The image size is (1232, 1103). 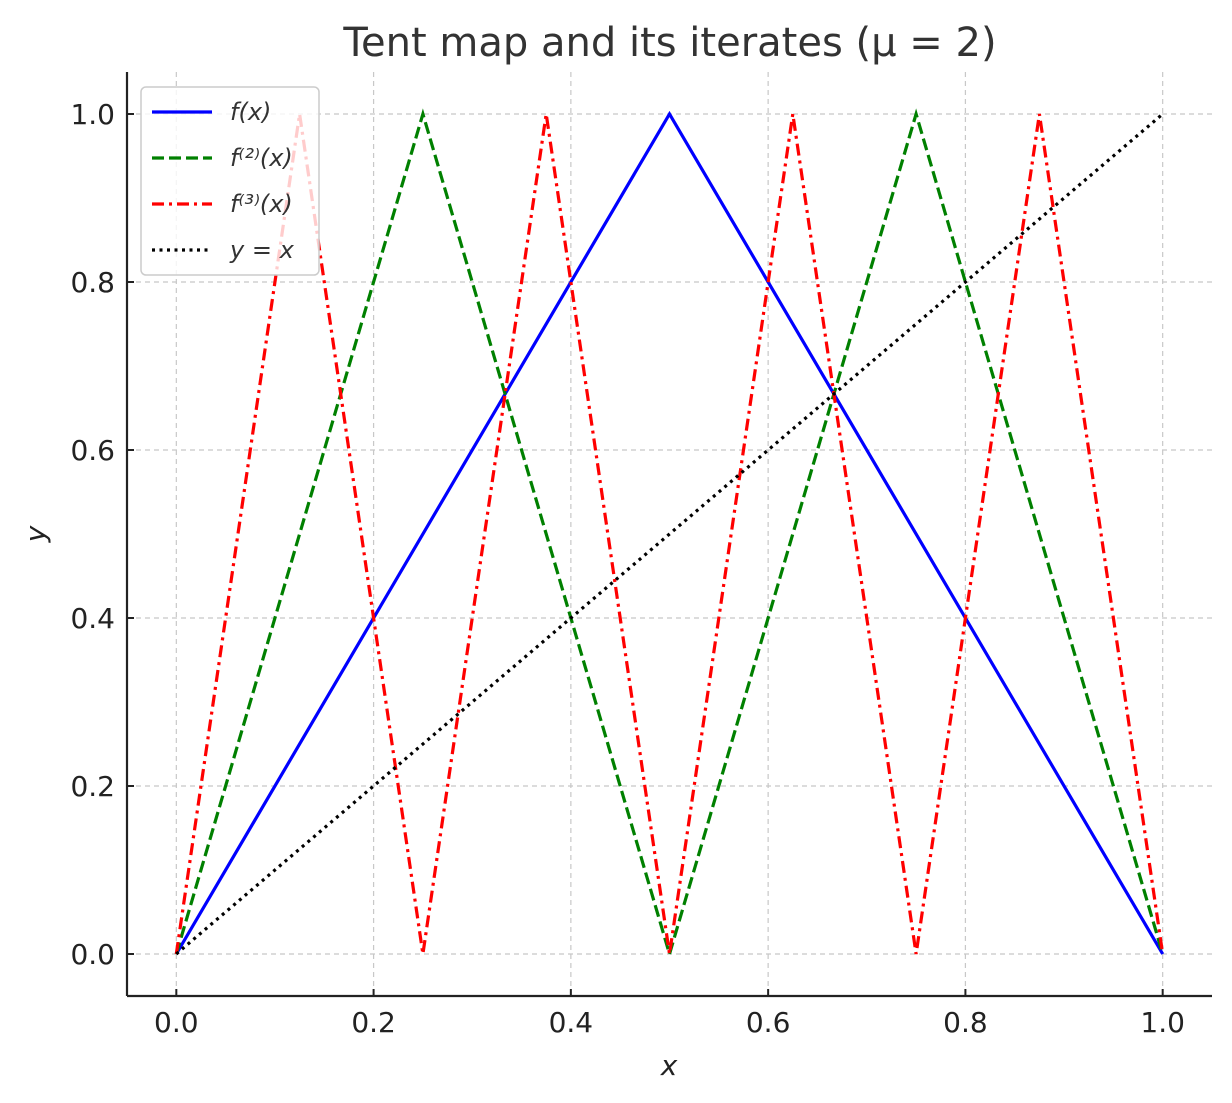 I want to click on legend-label: f⁽²⁾(x), so click(x=261, y=158).